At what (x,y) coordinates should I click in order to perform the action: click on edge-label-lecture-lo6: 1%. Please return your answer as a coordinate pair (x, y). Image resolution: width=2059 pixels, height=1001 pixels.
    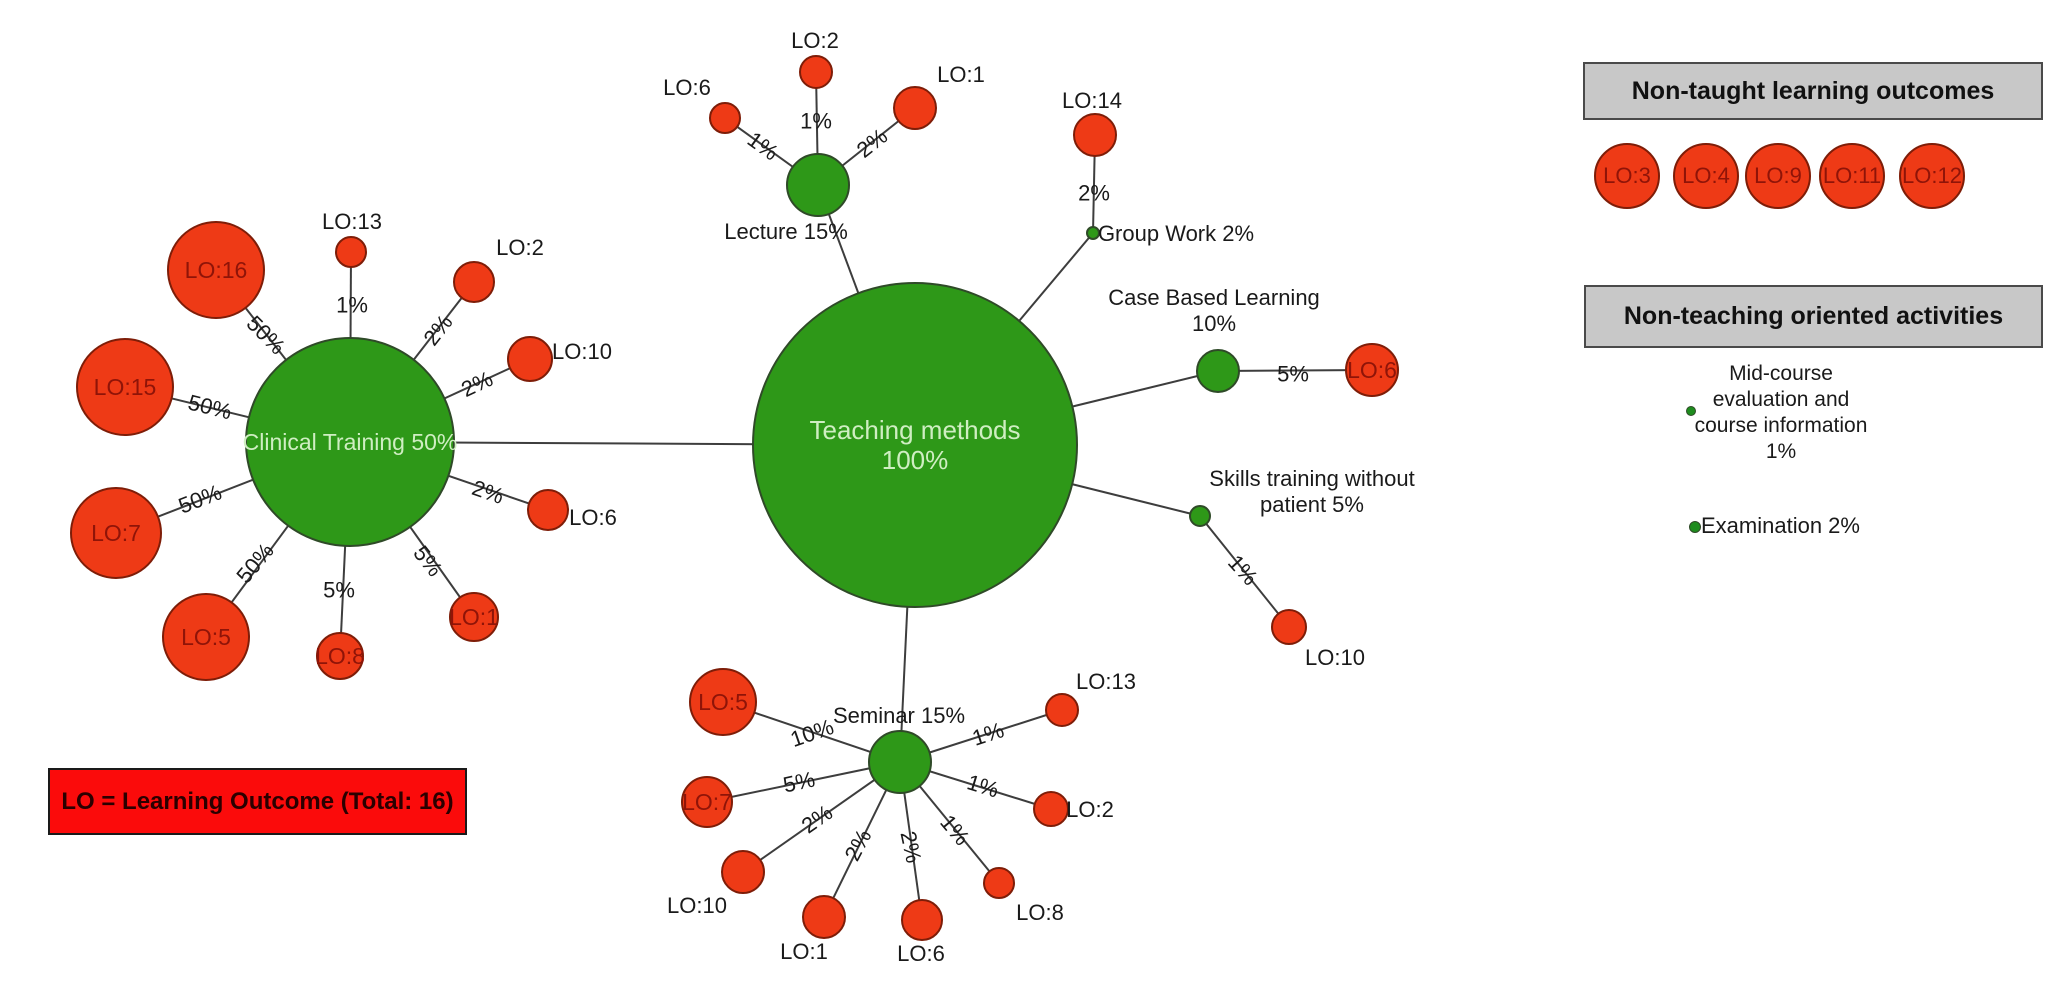
    Looking at the image, I should click on (763, 146).